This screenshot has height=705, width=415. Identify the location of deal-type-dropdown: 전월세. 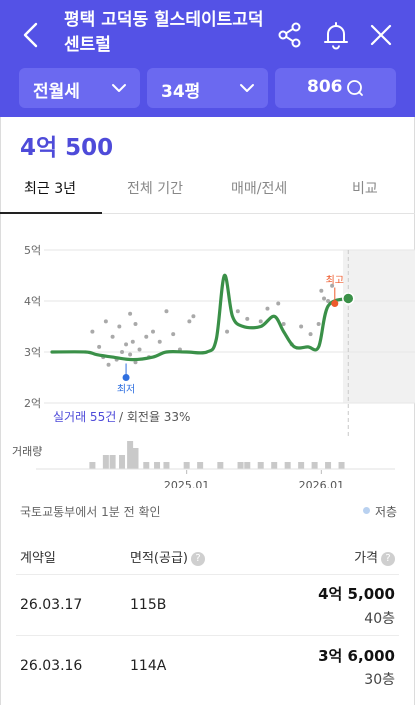
(79, 88).